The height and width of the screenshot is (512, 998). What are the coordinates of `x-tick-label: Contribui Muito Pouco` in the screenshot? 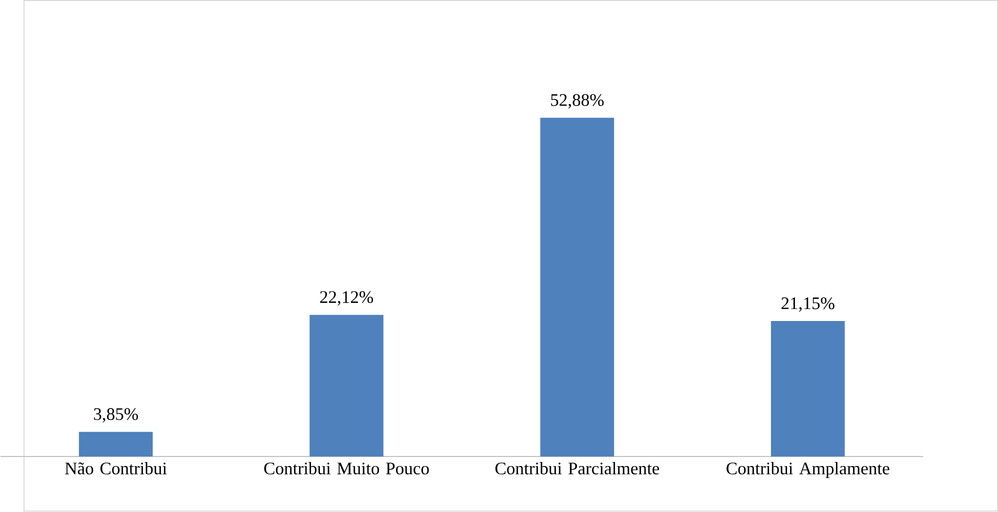 It's located at (346, 468).